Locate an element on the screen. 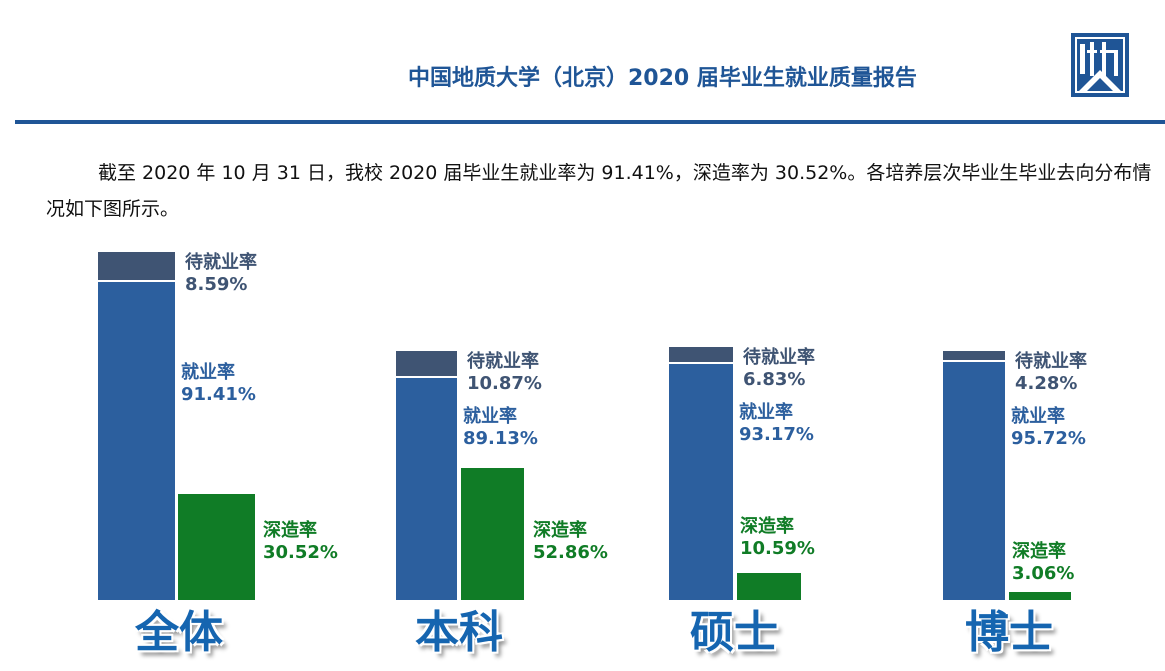  further-study-label: 深造率 52.86% is located at coordinates (570, 542).